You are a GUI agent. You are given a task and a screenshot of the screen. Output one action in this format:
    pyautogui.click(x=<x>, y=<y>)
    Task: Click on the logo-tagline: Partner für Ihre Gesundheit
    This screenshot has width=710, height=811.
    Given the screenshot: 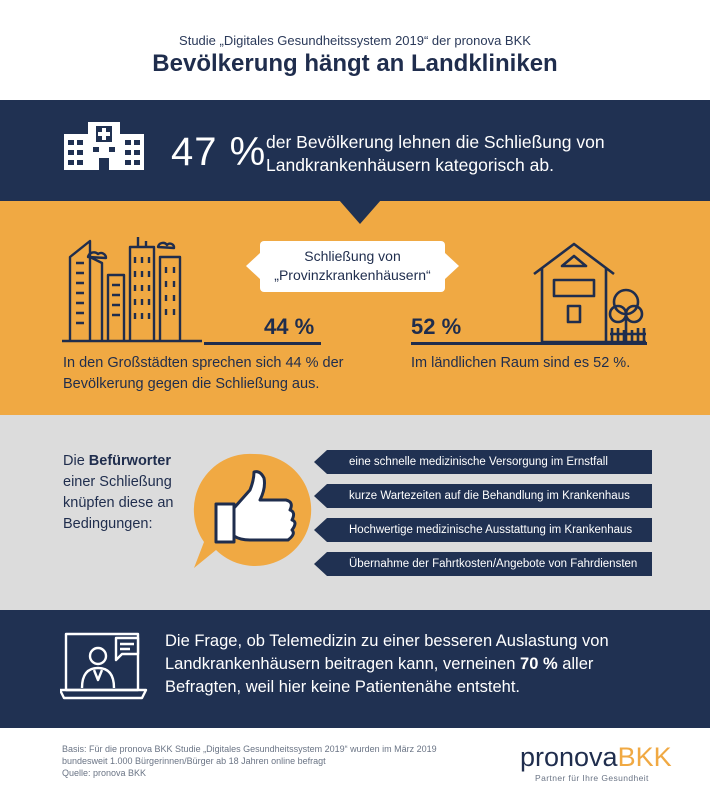 What is the action you would take?
    pyautogui.click(x=592, y=778)
    